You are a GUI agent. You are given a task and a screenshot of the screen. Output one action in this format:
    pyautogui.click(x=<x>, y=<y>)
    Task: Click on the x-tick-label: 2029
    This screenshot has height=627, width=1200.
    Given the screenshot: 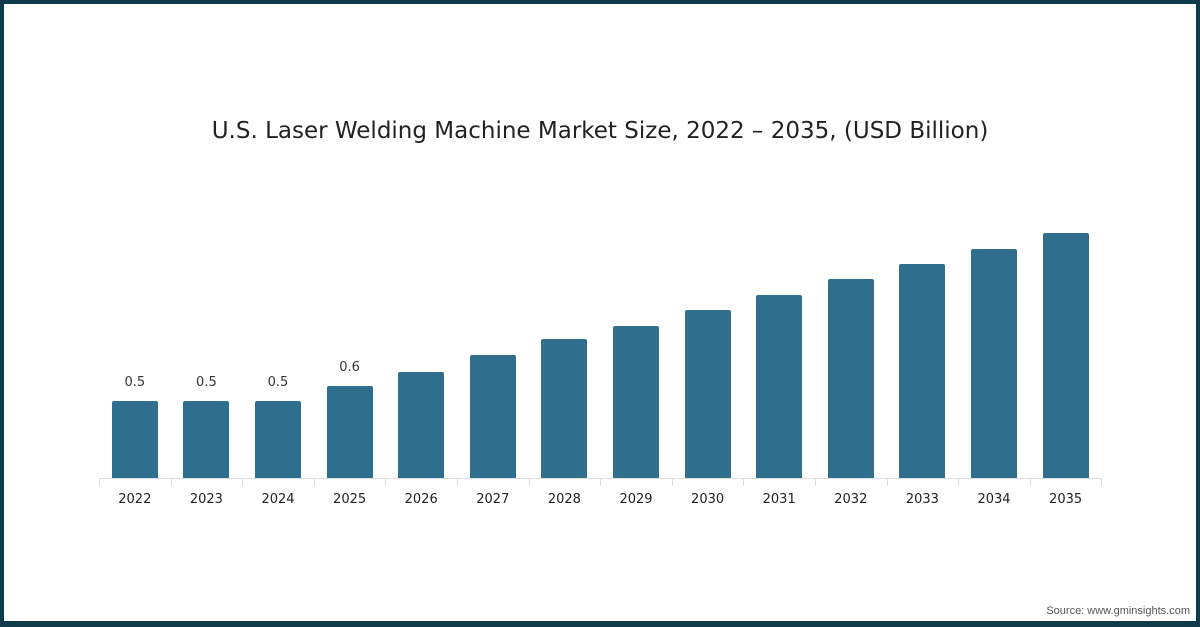 What is the action you would take?
    pyautogui.click(x=636, y=499)
    